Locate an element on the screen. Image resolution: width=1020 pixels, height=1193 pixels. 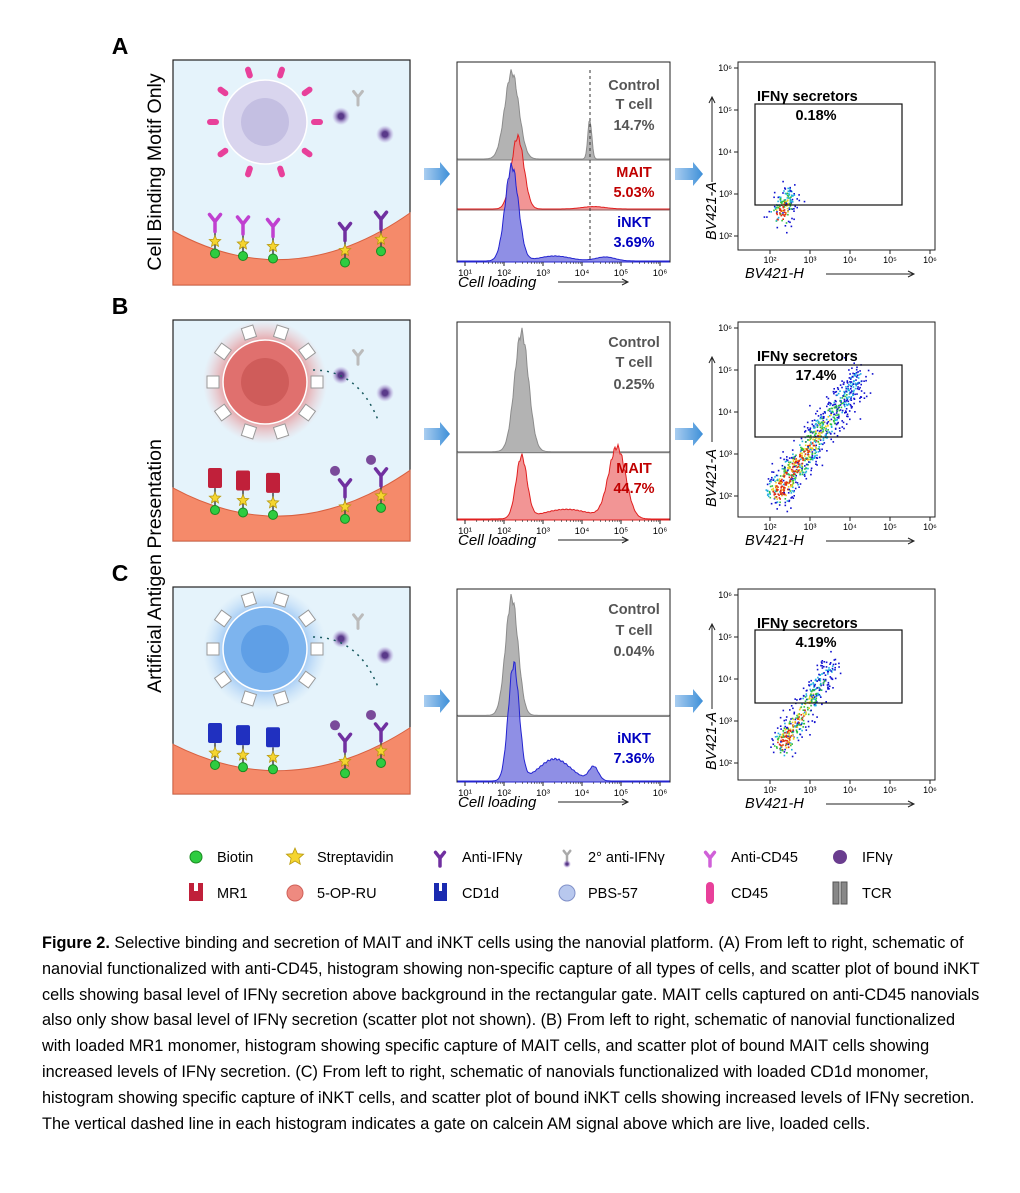
flow-arrow is located at coordinates (345, 662).